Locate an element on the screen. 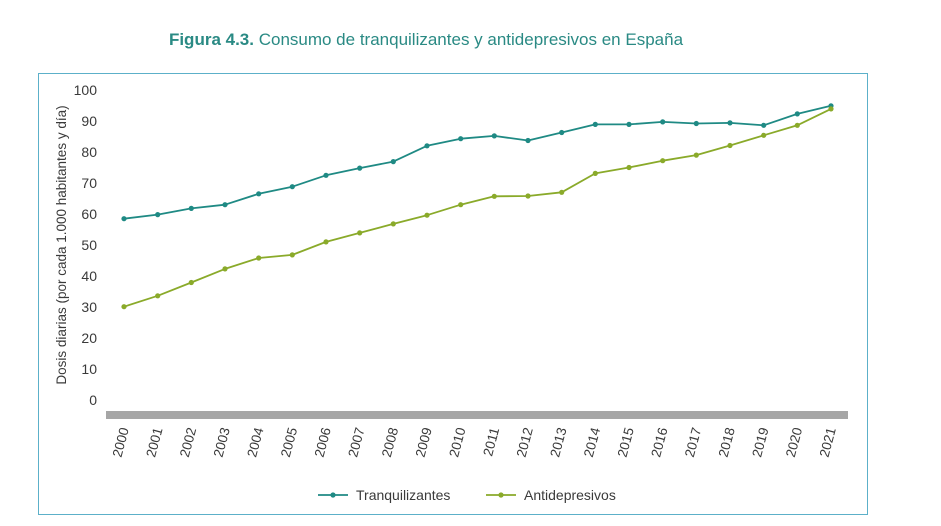  x-tick-label: 2012 is located at coordinates (525, 442).